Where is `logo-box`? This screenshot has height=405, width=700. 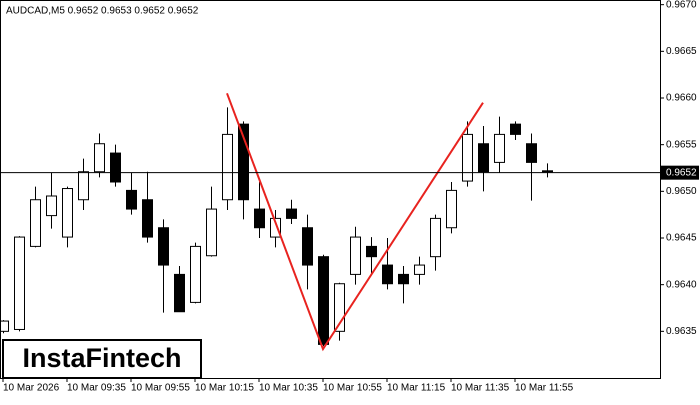 logo-box is located at coordinates (102, 359).